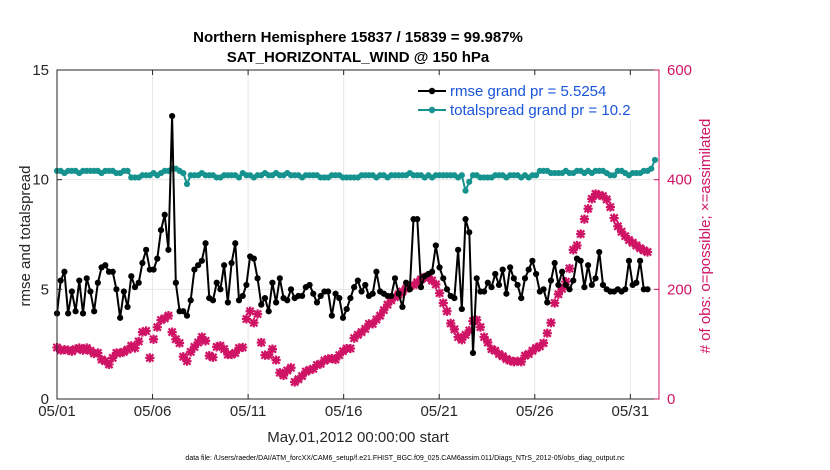  I want to click on spread-layer, so click(356, 175).